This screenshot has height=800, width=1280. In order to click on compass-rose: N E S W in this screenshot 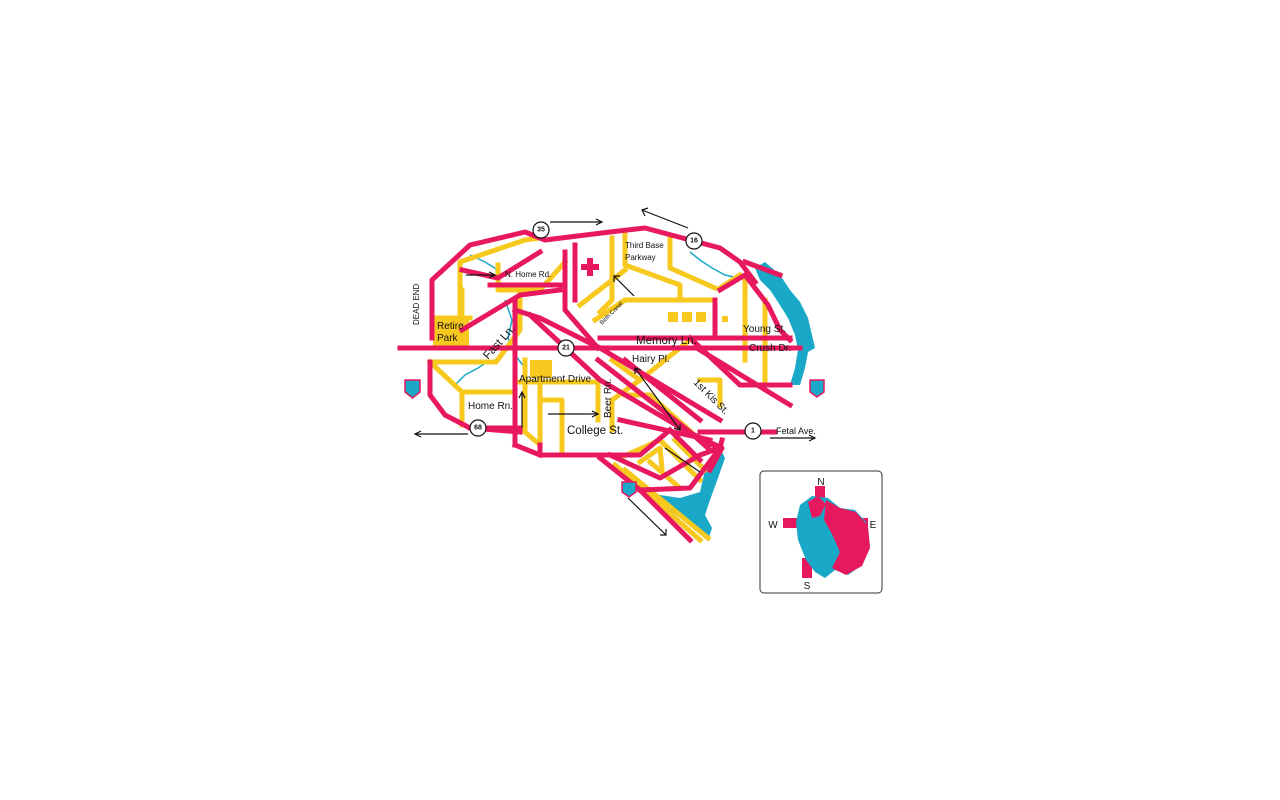, I will do `click(821, 532)`.